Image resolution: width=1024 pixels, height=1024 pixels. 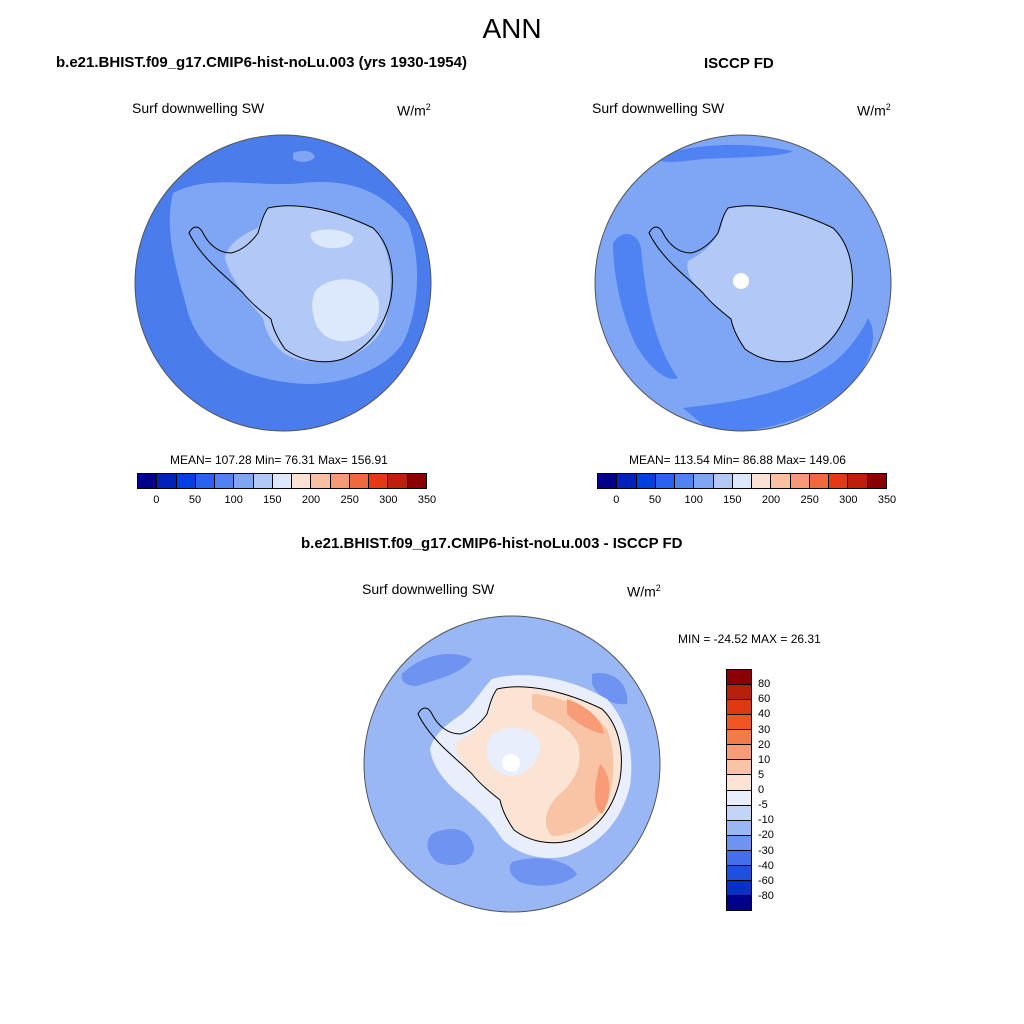 I want to click on obs-colorbar-tick-label: 250, so click(x=809, y=500).